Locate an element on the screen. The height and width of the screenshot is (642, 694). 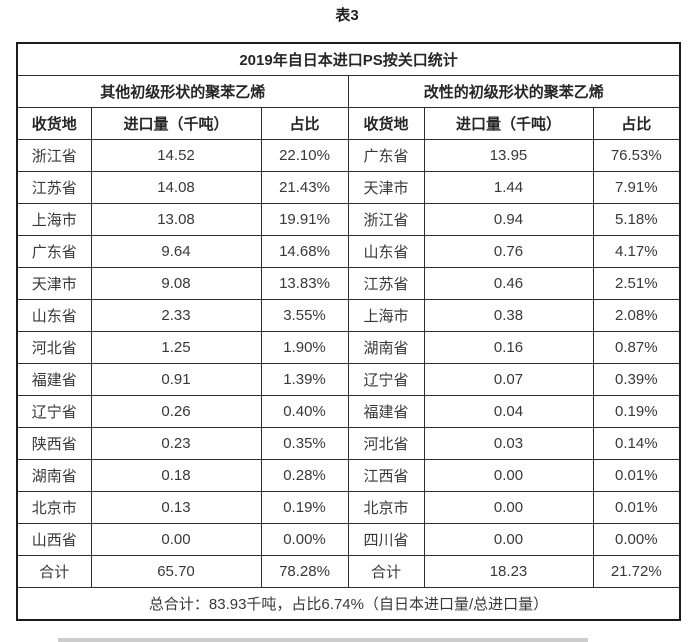
left-region-cell: 江苏省 is located at coordinates (54, 187).